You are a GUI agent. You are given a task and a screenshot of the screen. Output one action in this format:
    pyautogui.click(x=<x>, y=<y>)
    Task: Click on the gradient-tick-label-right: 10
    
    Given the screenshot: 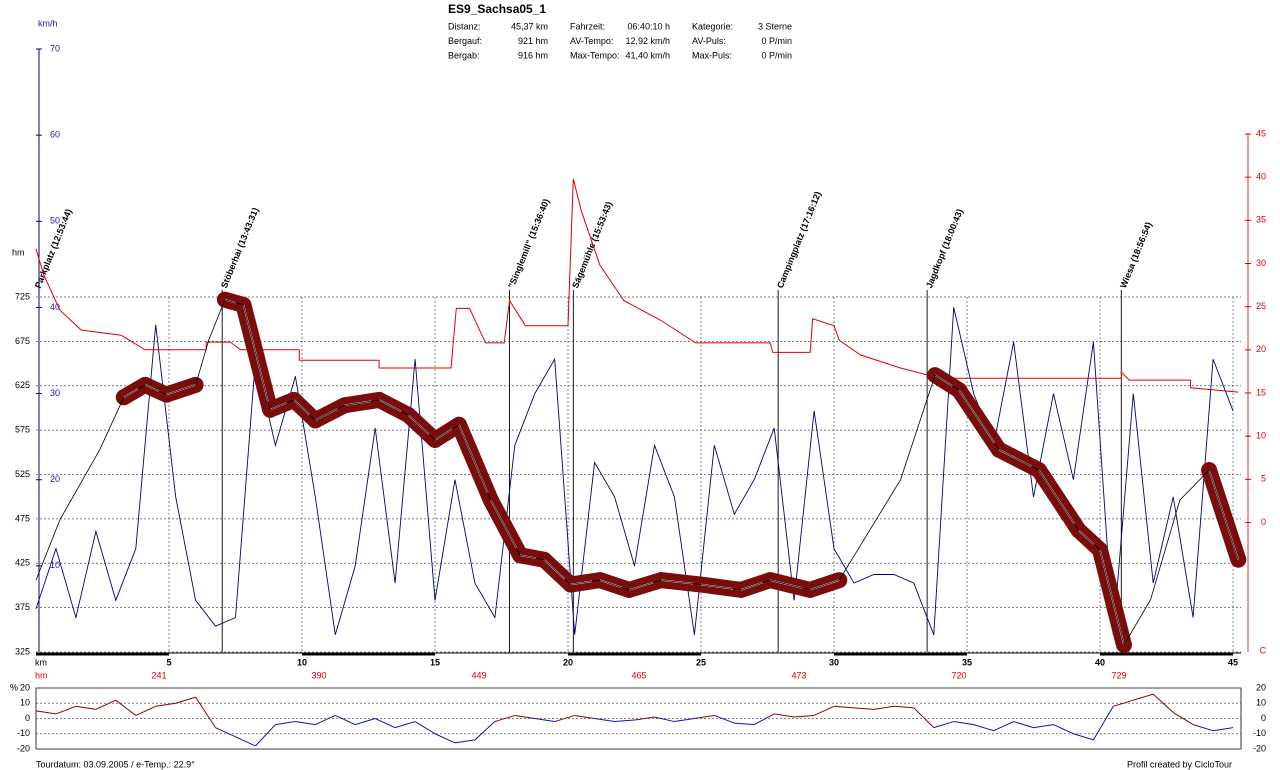 What is the action you would take?
    pyautogui.click(x=1261, y=703)
    